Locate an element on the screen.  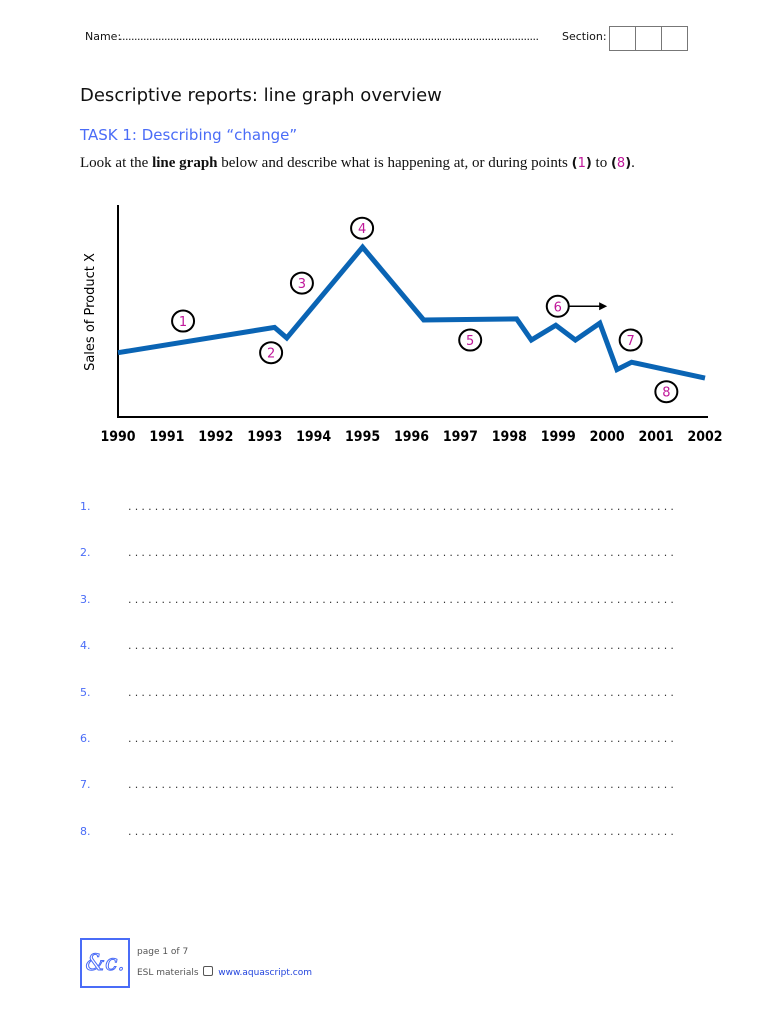
logo: &c. is located at coordinates (105, 963).